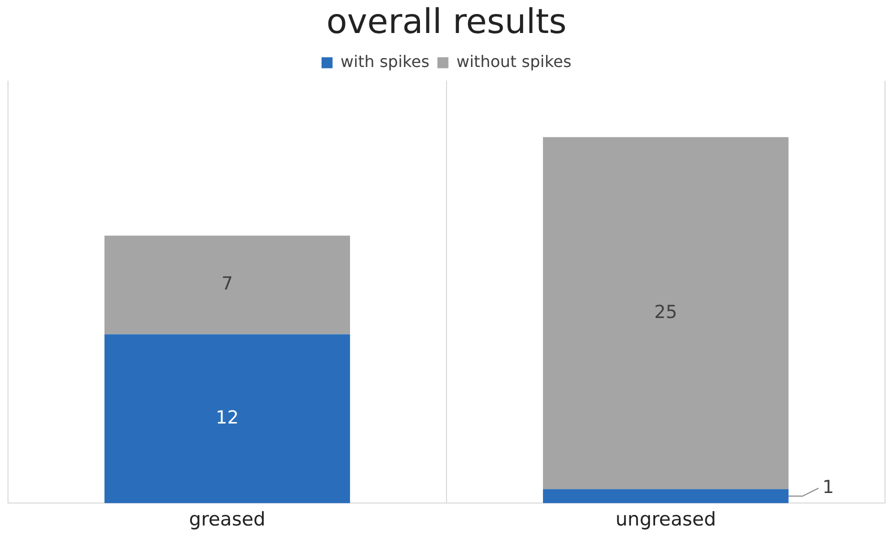  Describe the element at coordinates (665, 519) in the screenshot. I see `x-tick-label: ungreased` at that location.